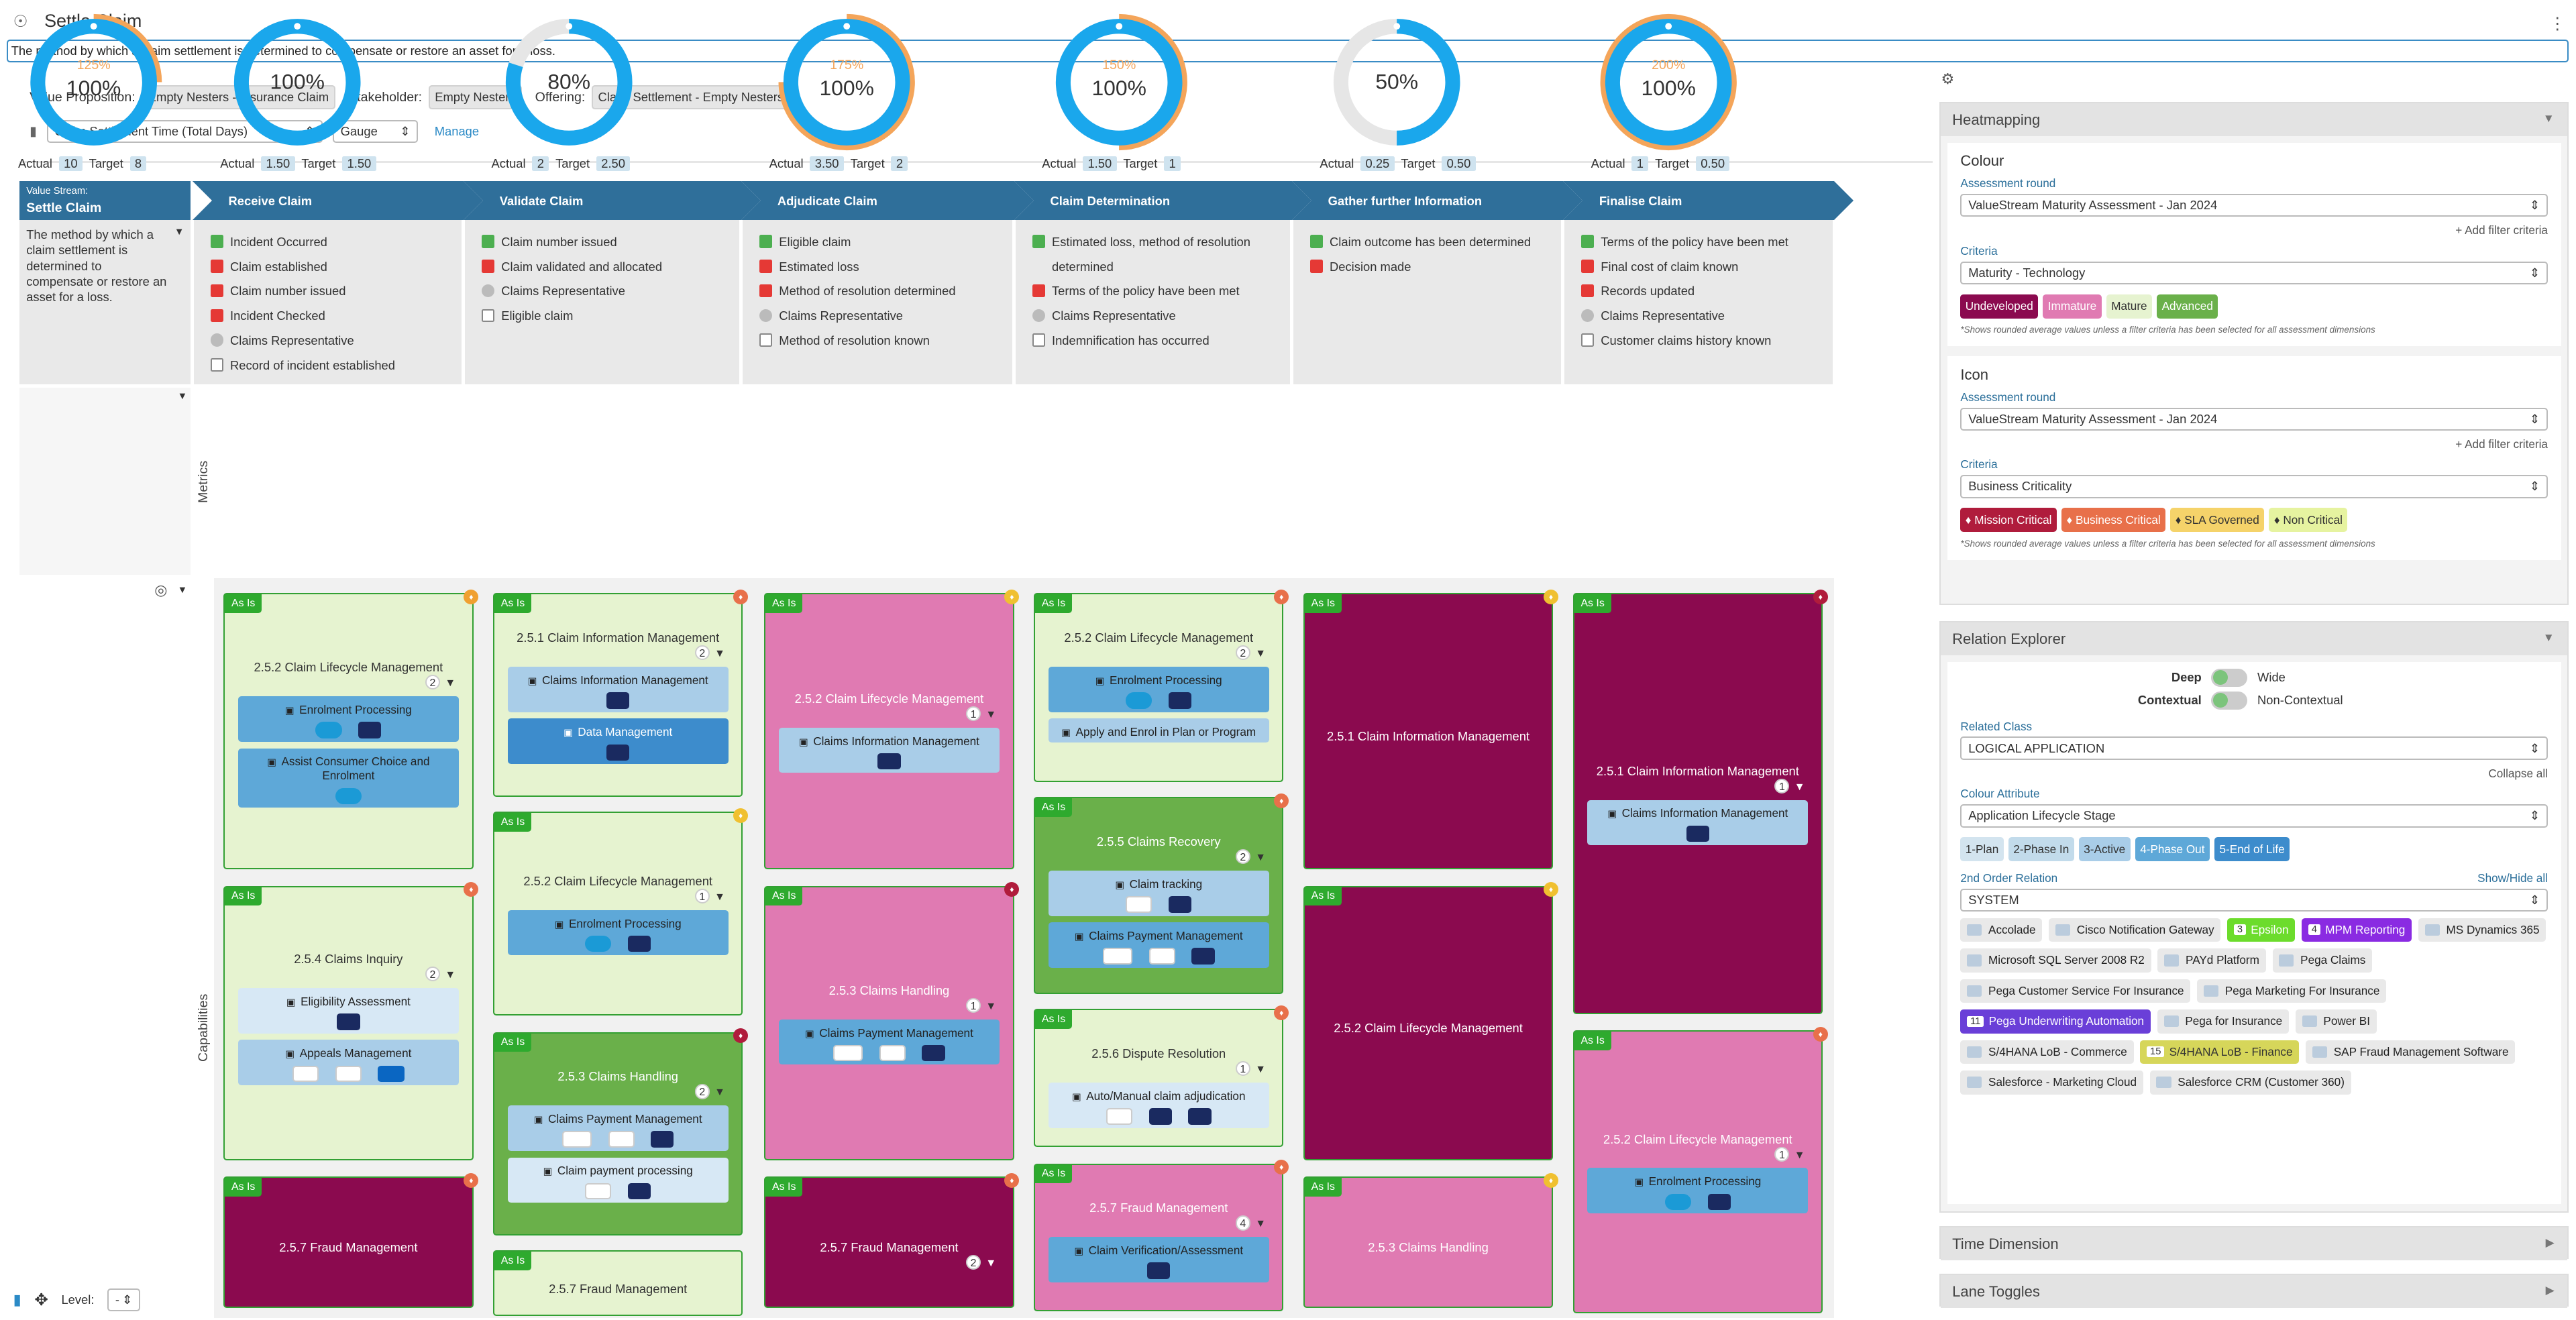  I want to click on move-icon: ✥, so click(41, 1300).